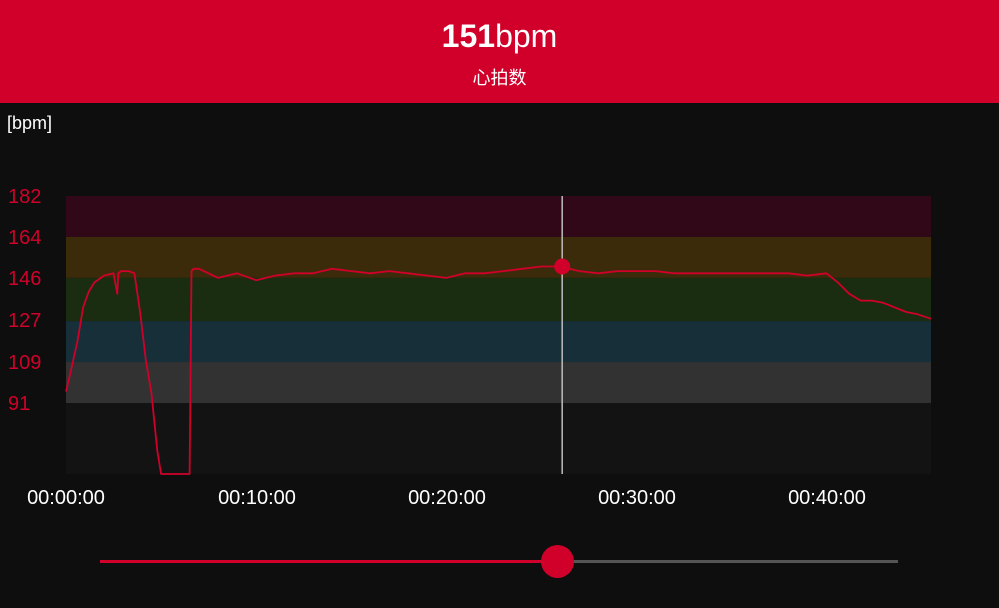 This screenshot has width=999, height=608. Describe the element at coordinates (25, 279) in the screenshot. I see `y-tick-146: 146` at that location.